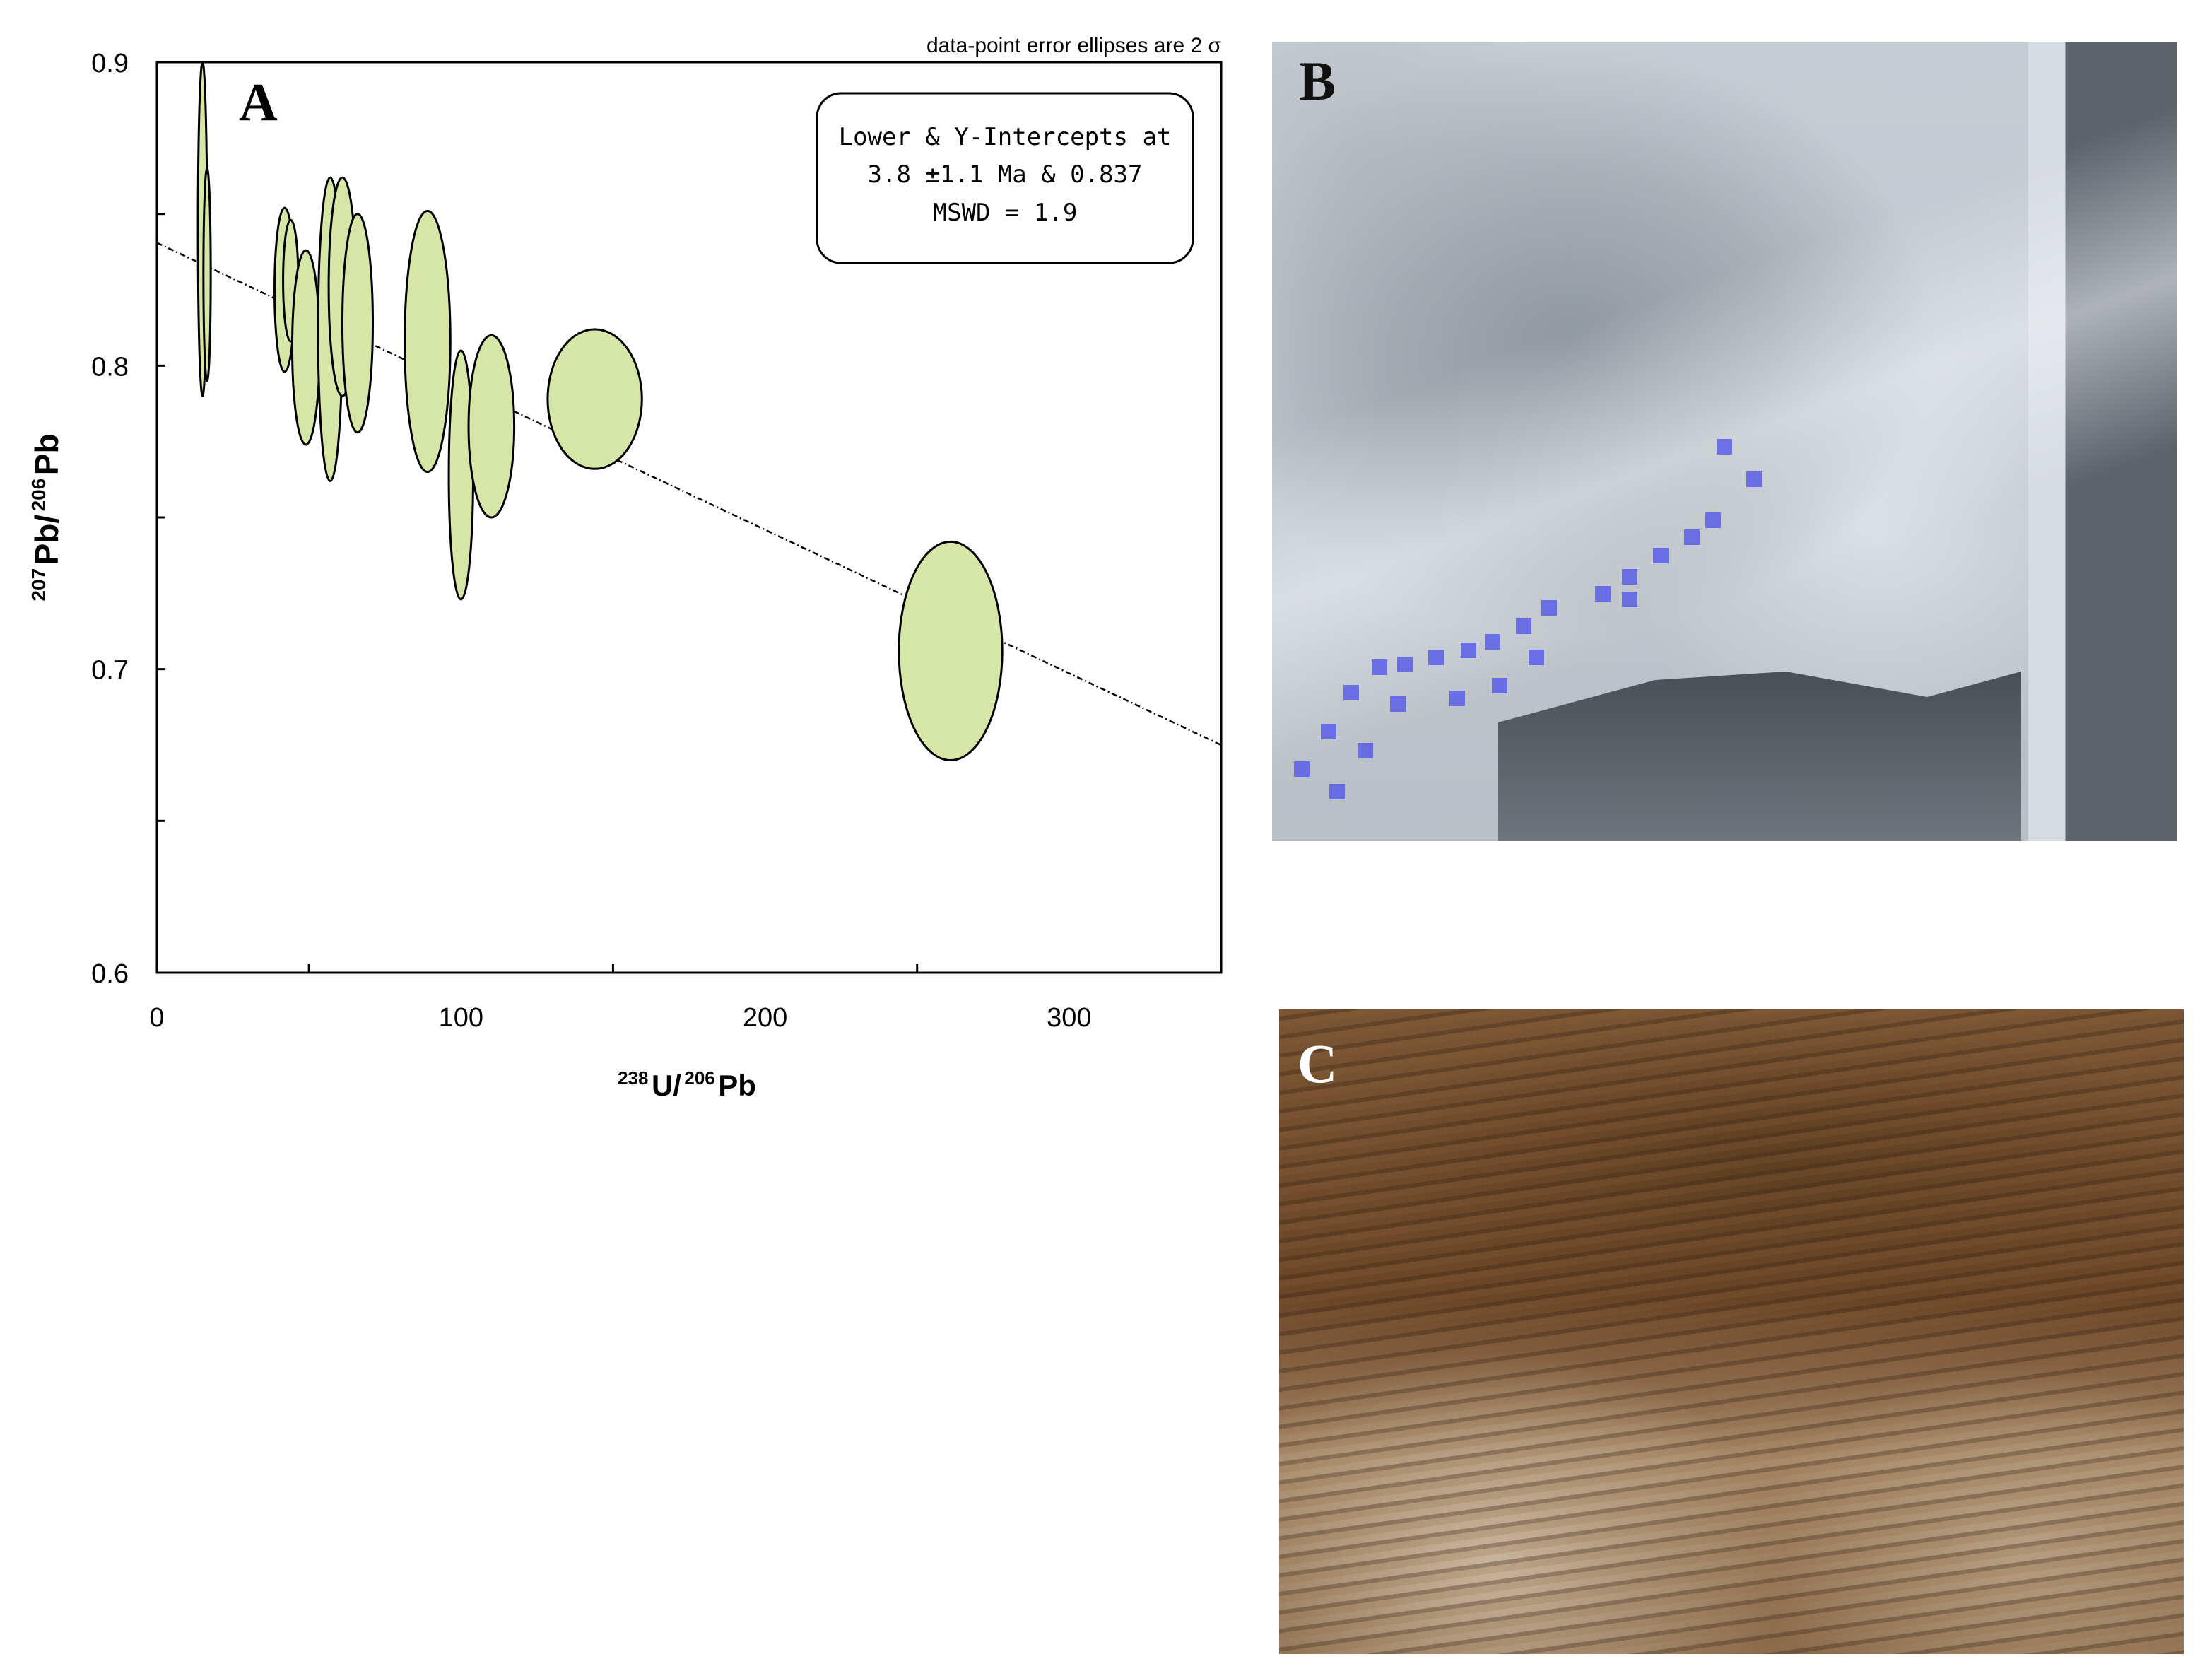 This screenshot has height=1671, width=2212. Describe the element at coordinates (46, 540) in the screenshot. I see `y-axis-label-main-1: Pb/` at that location.